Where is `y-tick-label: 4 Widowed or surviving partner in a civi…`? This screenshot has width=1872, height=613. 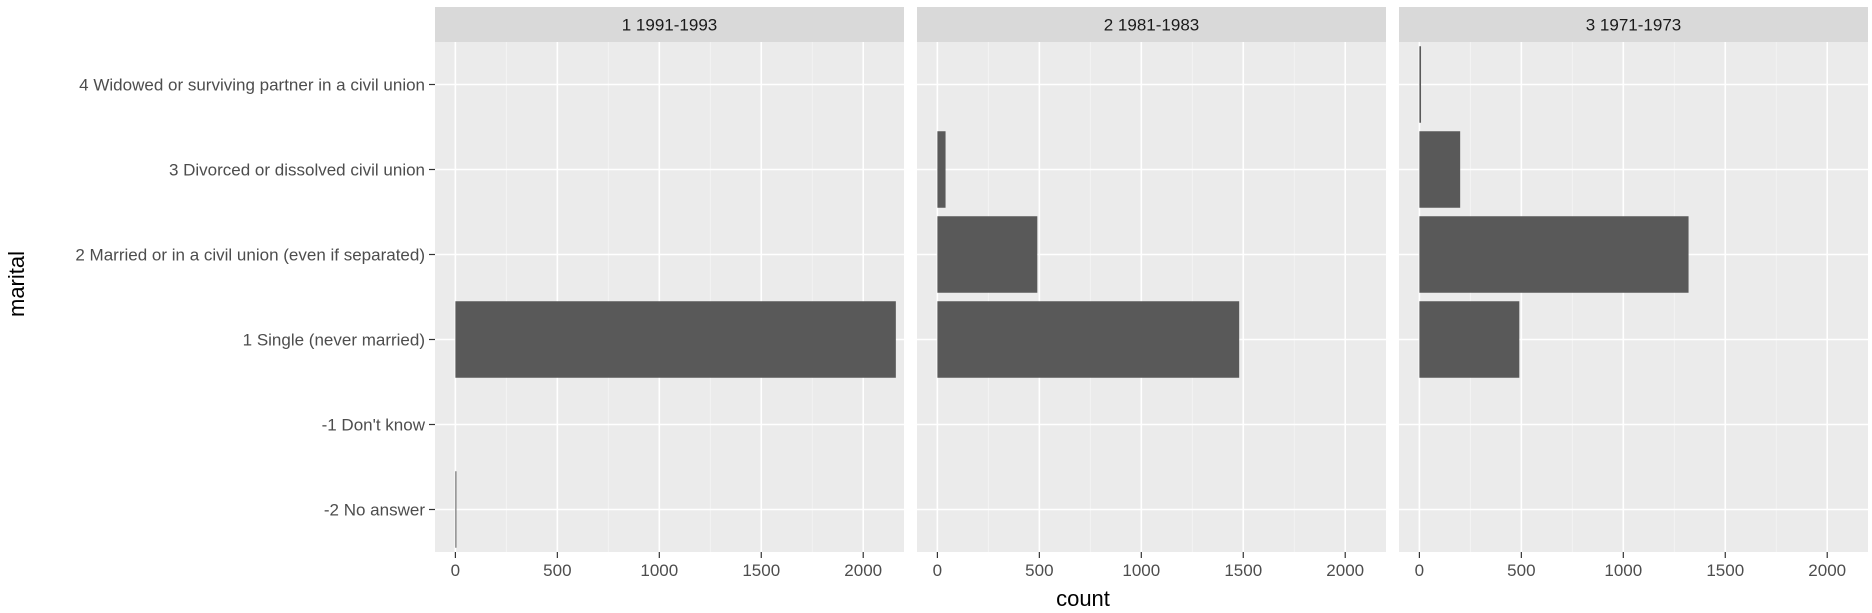
y-tick-label: 4 Widowed or surviving partner in a civi… is located at coordinates (252, 85).